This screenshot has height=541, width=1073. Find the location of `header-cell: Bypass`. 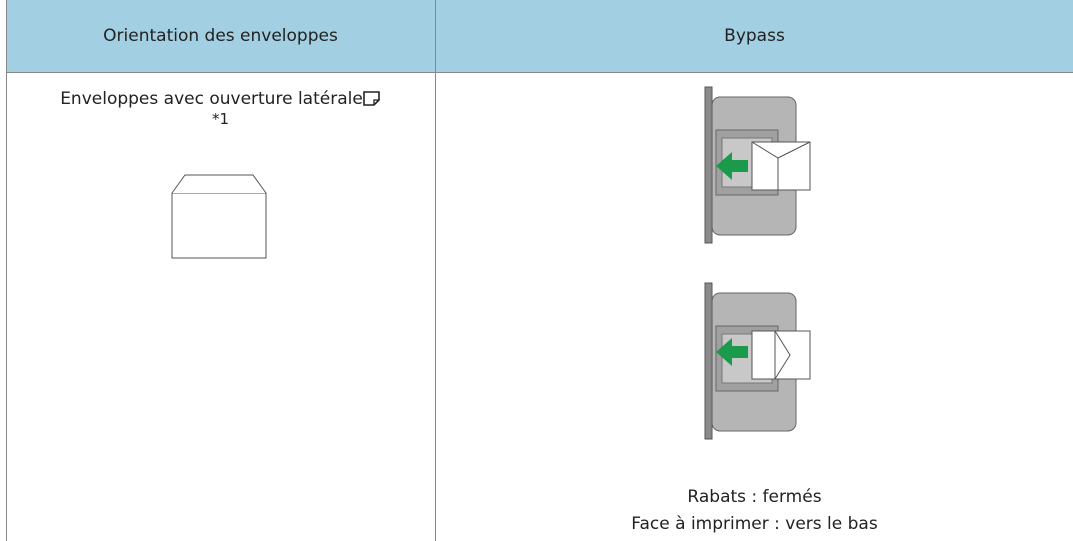

header-cell: Bypass is located at coordinates (754, 36).